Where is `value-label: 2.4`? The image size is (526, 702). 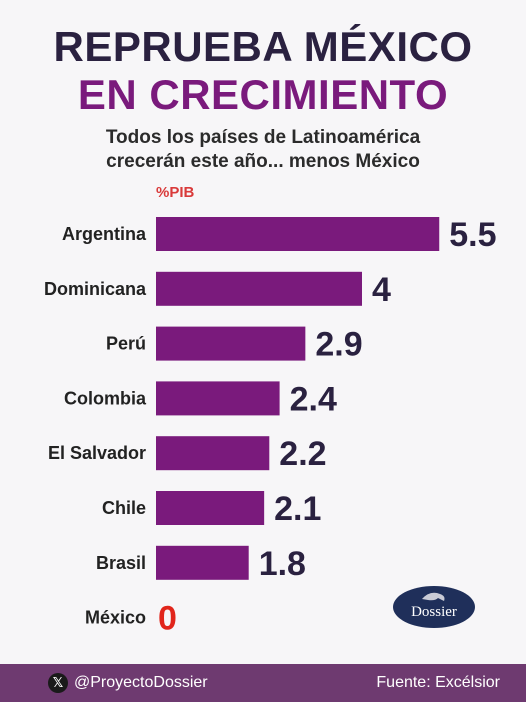 value-label: 2.4 is located at coordinates (313, 399).